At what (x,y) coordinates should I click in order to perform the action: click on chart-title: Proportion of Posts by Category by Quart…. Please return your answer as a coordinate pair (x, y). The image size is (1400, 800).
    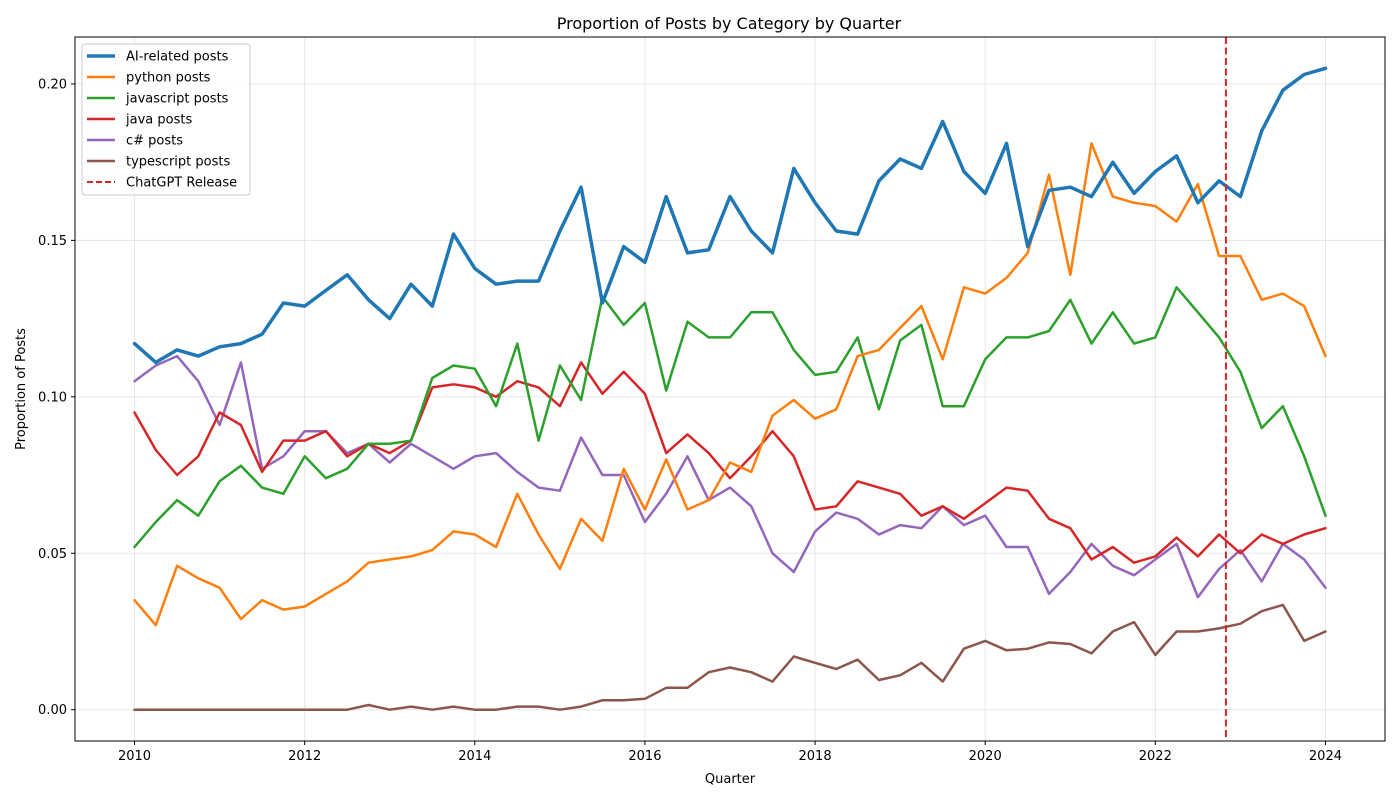
    Looking at the image, I should click on (729, 23).